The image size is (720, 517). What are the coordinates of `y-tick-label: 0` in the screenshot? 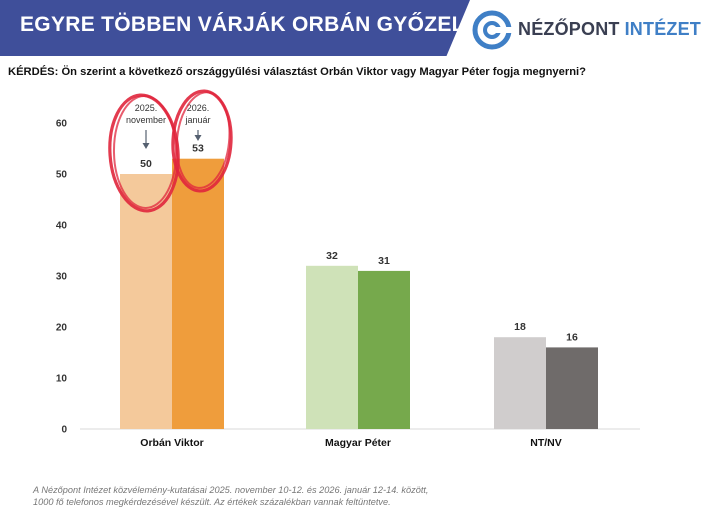 It's located at (64, 430).